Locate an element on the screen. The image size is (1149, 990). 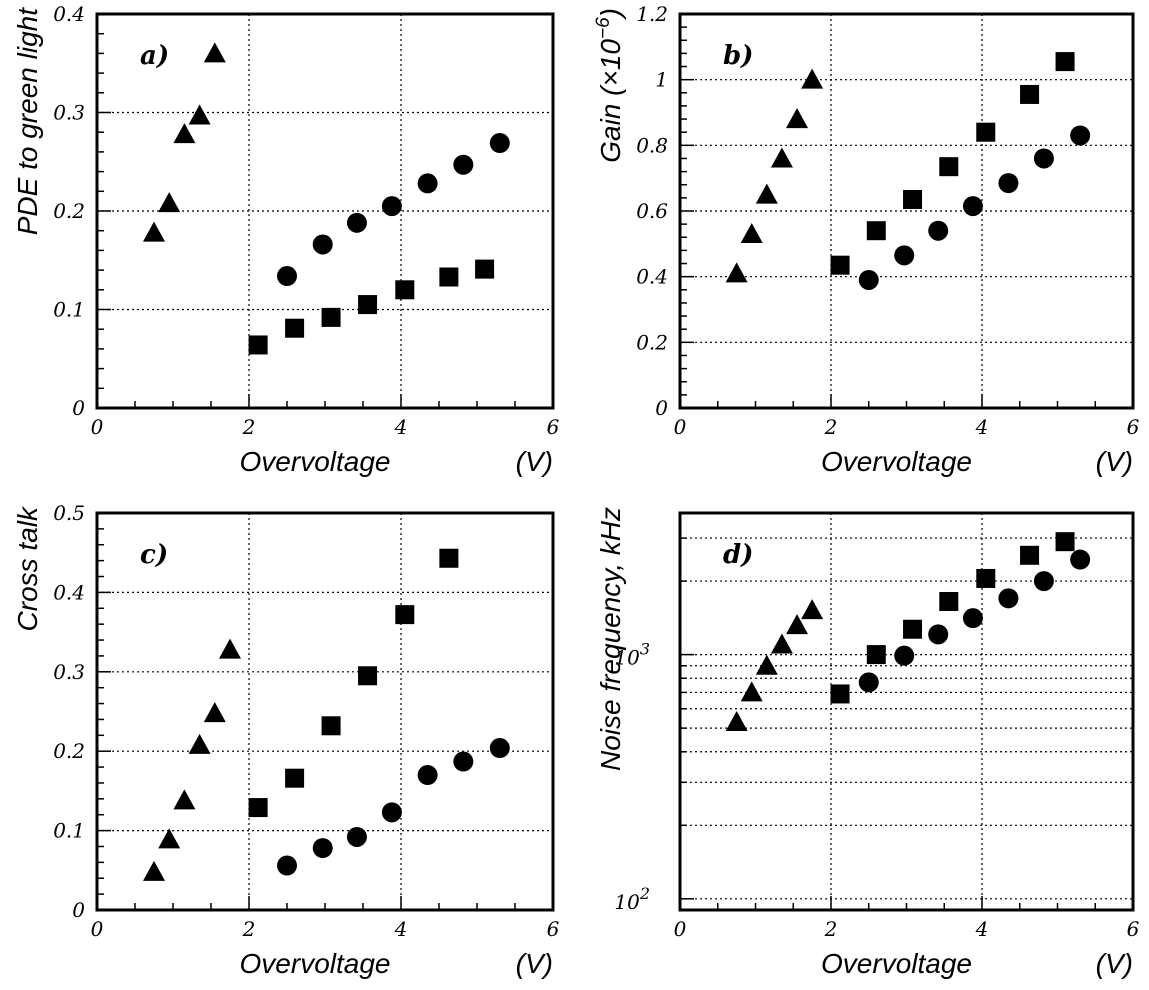
y-tick-exp: 2 is located at coordinates (644, 893).